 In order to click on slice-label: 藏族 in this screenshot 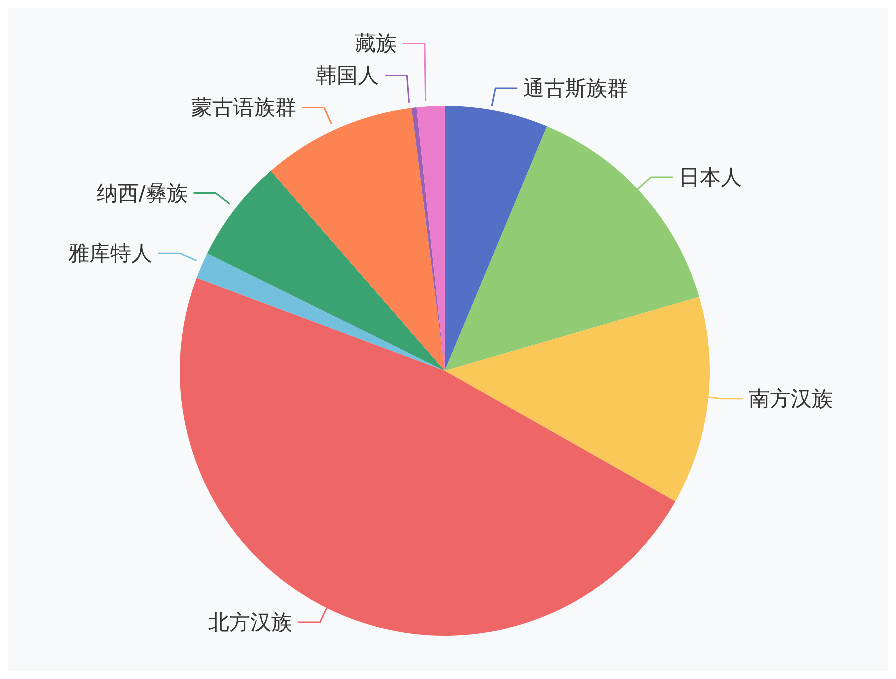, I will do `click(375, 44)`.